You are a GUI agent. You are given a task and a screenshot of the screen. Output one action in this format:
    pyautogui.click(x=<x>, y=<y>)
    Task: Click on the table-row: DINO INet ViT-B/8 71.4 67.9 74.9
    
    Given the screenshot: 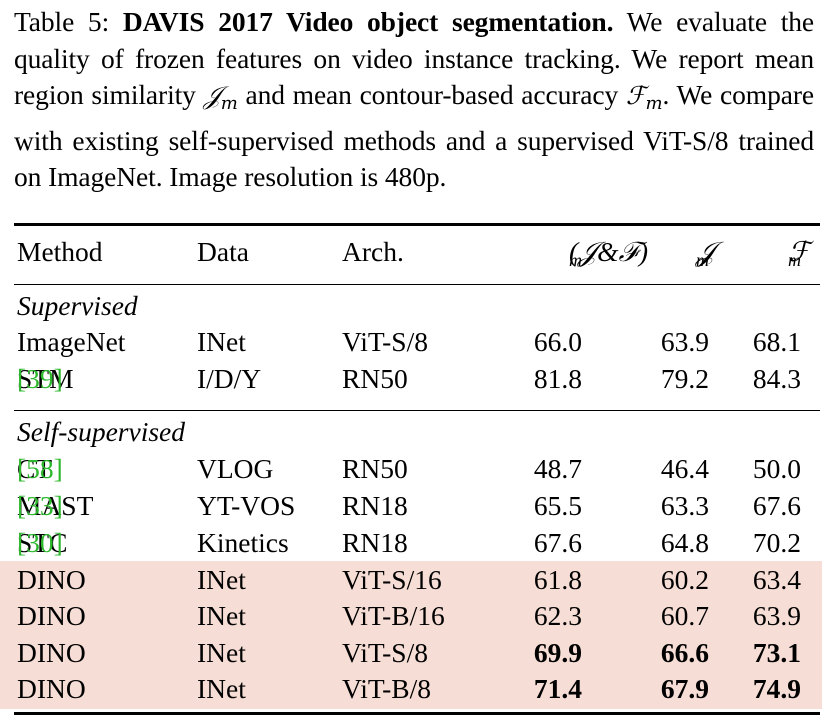 What is the action you would take?
    pyautogui.click(x=409, y=688)
    